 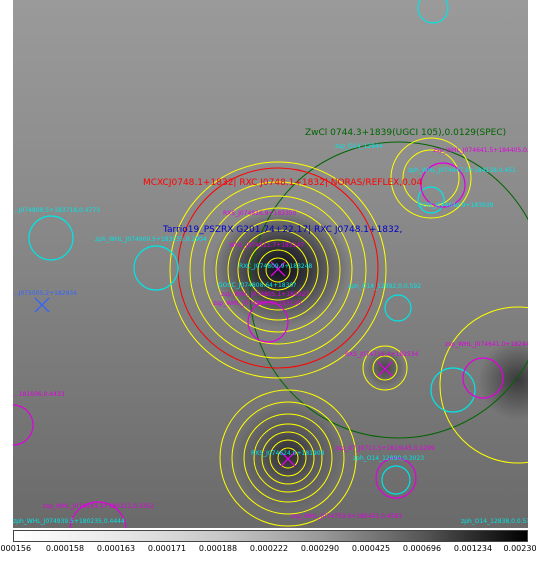 I want to click on label-zsp-whl-top: zsp_WHL_J074641.5+184405,0.0497, so click(x=480, y=150).